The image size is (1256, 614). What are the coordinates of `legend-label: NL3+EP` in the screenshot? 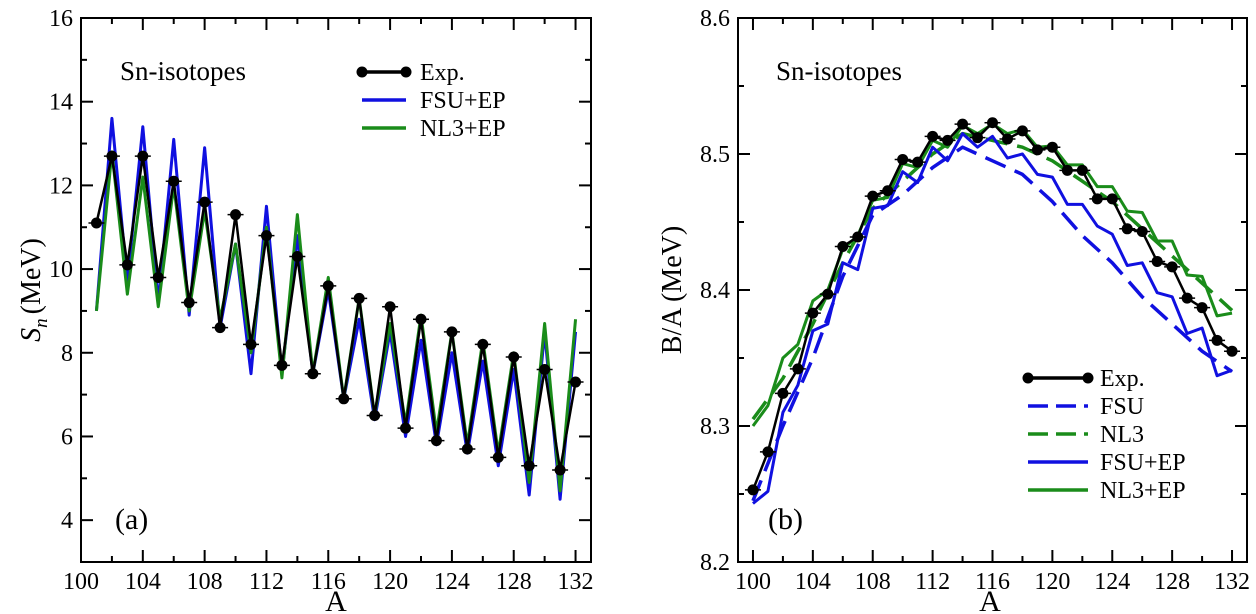 It's located at (1143, 491).